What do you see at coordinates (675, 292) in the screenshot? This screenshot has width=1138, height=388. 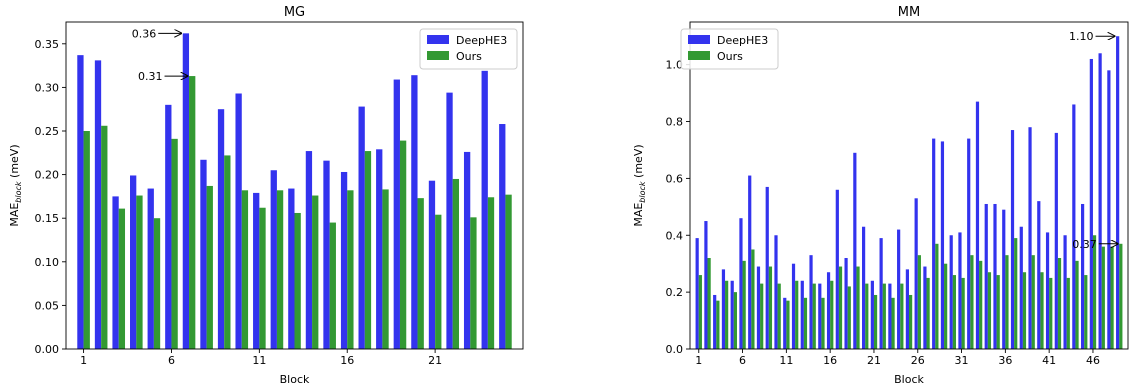 I see `y-tick-label: 0.2` at bounding box center [675, 292].